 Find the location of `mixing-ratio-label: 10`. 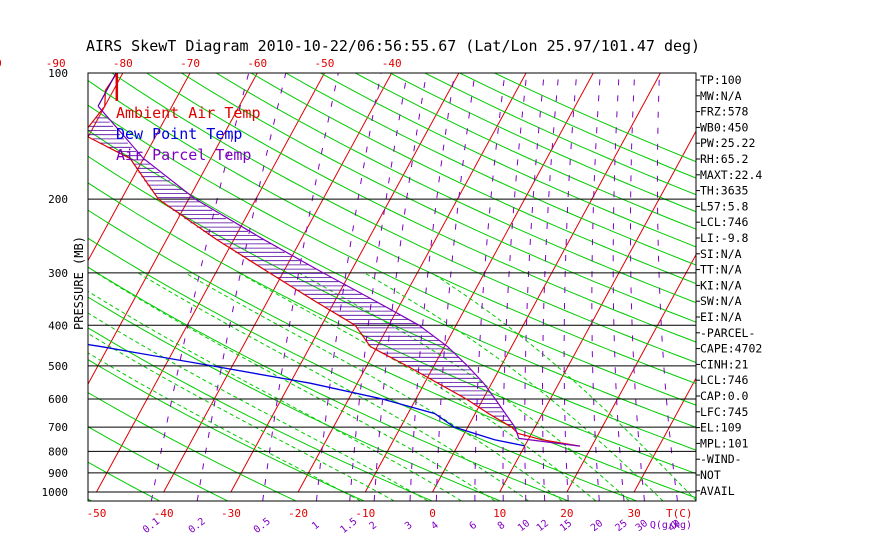

mixing-ratio-label: 10 is located at coordinates (524, 526).